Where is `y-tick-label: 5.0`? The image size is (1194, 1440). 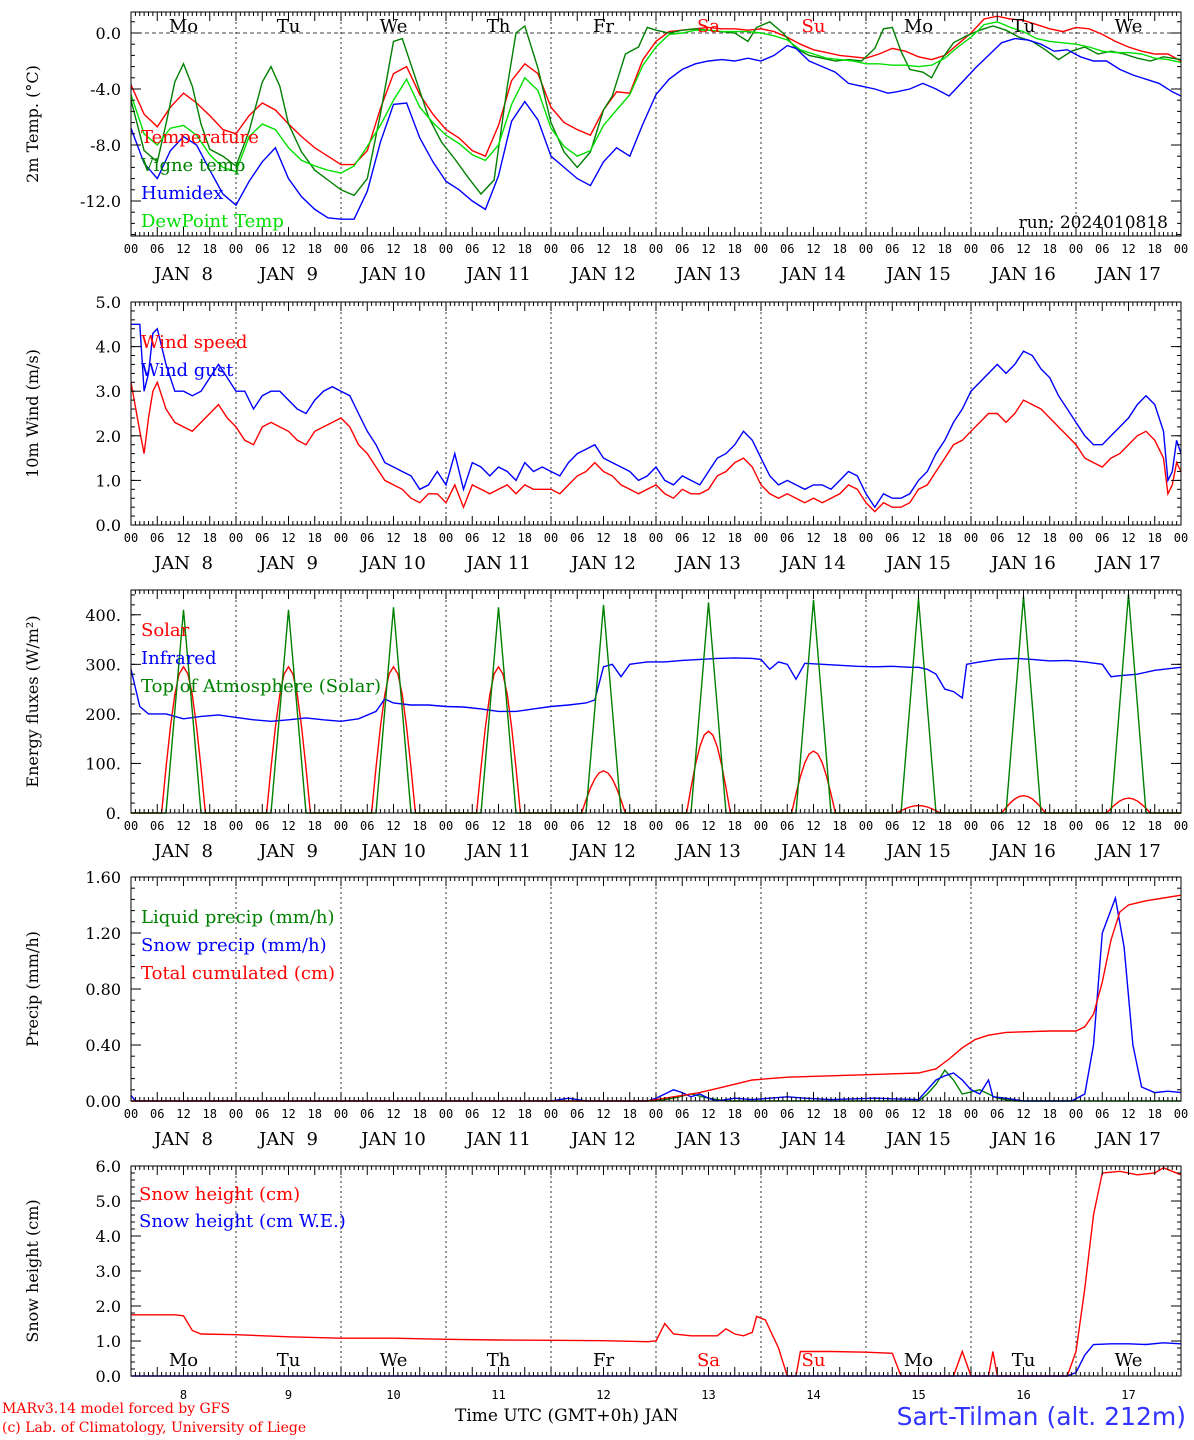 y-tick-label: 5.0 is located at coordinates (108, 302).